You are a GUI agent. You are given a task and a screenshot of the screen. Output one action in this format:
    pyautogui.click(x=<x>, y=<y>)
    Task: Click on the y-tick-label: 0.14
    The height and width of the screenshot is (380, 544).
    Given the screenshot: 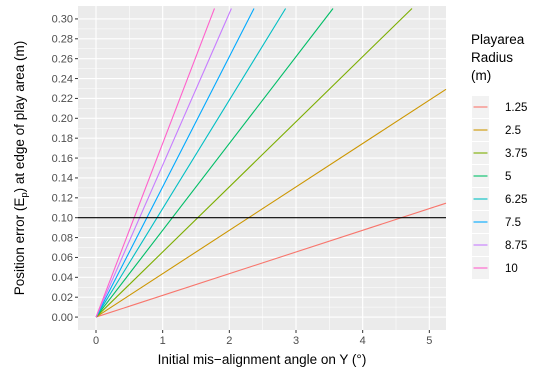 What is the action you would take?
    pyautogui.click(x=62, y=179)
    